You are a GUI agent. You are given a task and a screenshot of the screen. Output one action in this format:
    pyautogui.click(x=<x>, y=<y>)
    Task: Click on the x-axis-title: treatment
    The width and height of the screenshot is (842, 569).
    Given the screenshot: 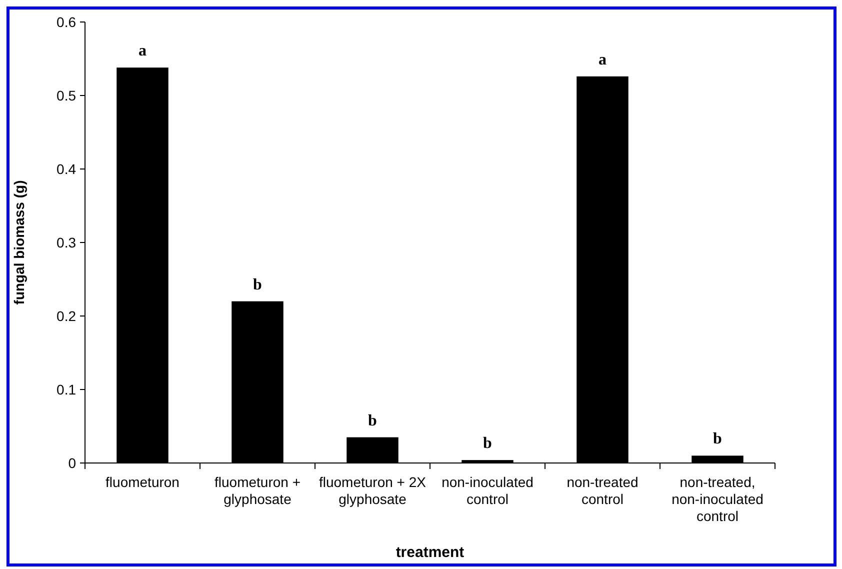 What is the action you would take?
    pyautogui.click(x=430, y=552)
    